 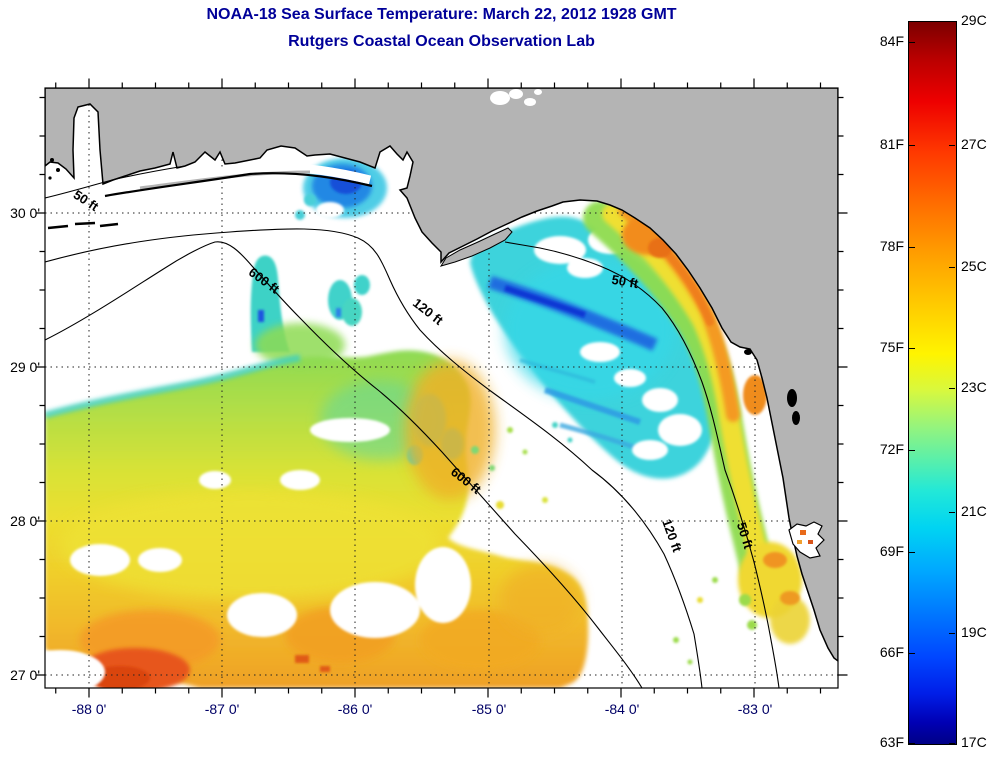 I want to click on y-tick-label: 28 0', so click(x=25, y=521).